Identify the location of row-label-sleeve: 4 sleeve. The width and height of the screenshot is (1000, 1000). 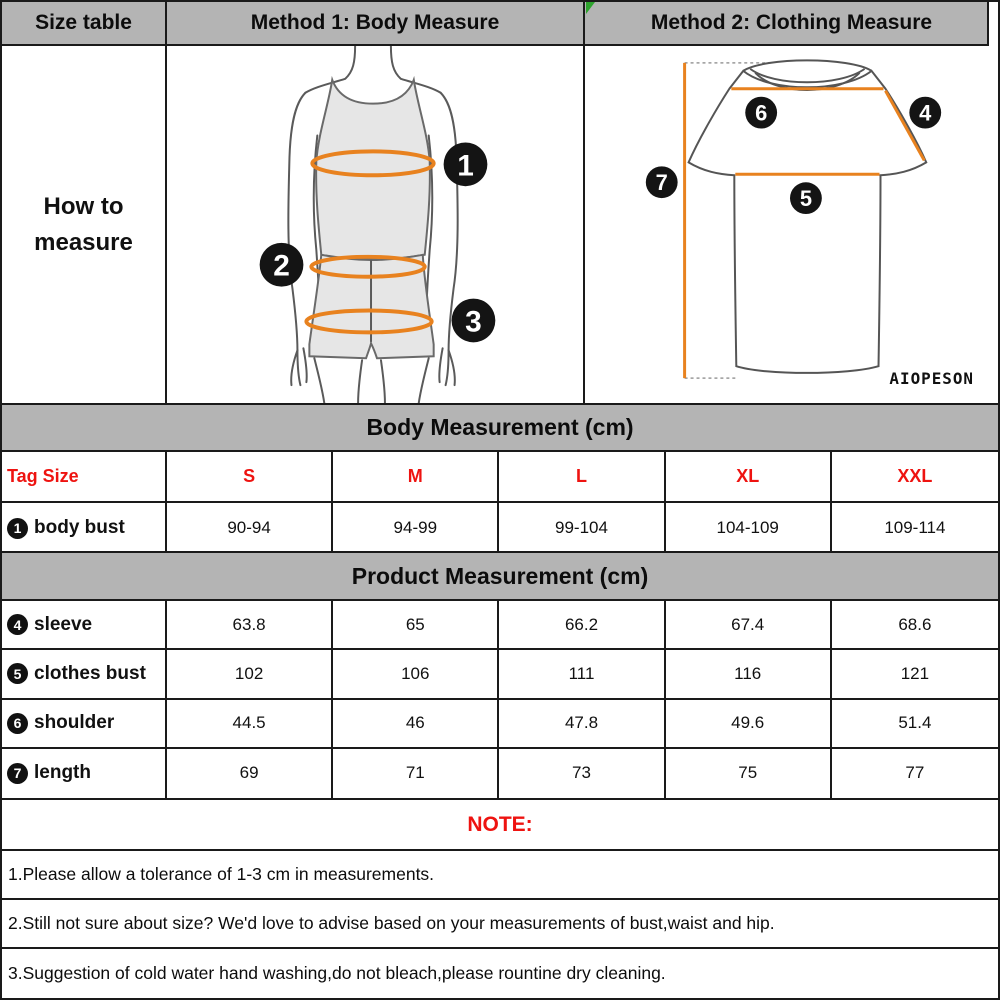
(84, 626).